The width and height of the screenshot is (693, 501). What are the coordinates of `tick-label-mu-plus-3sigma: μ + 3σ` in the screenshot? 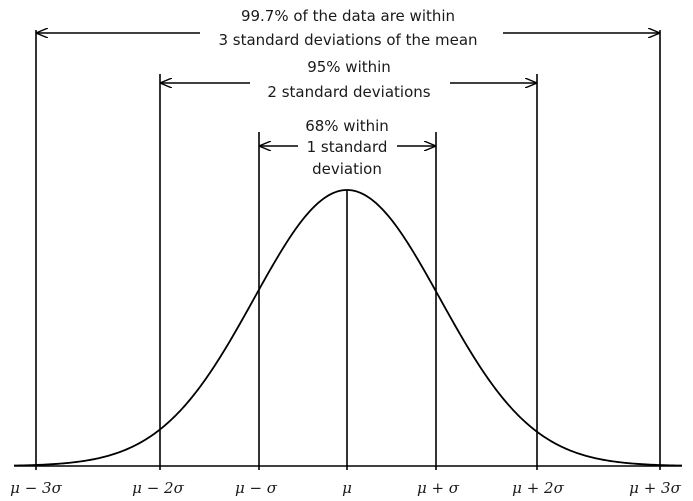 It's located at (655, 488).